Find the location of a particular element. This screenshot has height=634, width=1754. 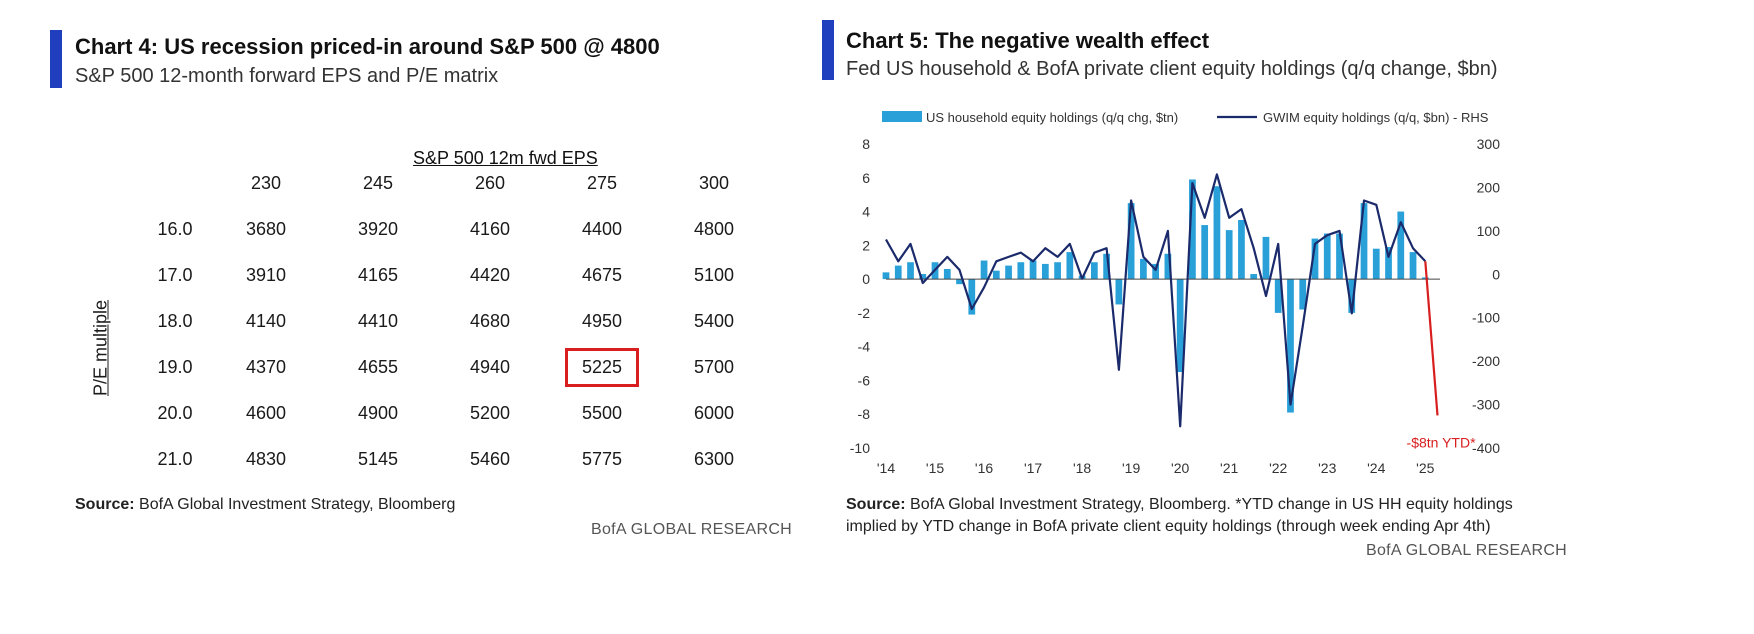

right-axis-tick-label: -300 is located at coordinates (1486, 405).